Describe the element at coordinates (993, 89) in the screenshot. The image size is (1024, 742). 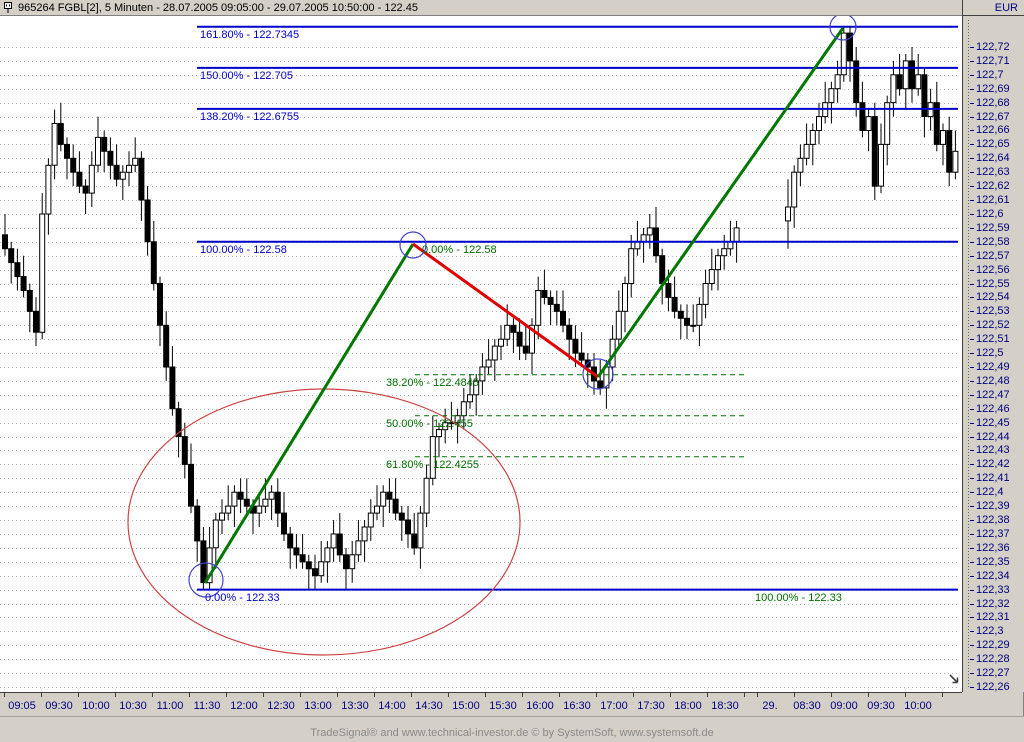
I see `price-tick-label: 122,69` at that location.